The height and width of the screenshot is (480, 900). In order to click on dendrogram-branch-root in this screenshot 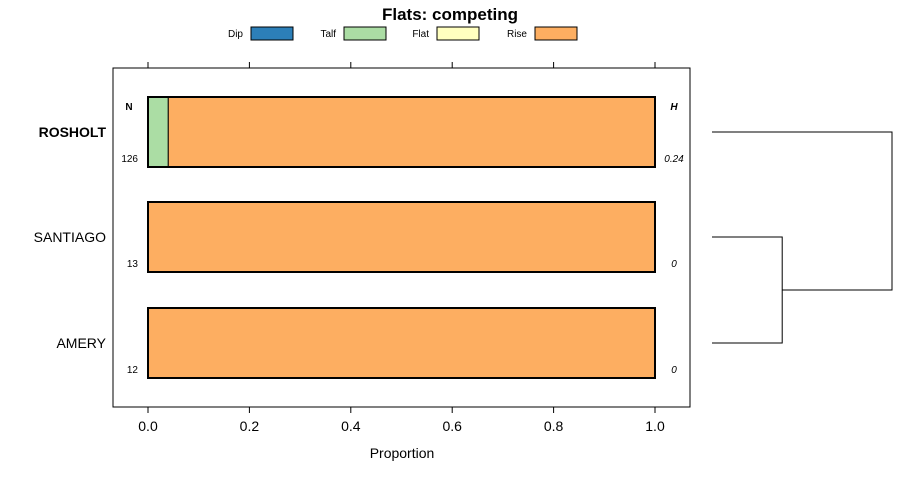, I will do `click(802, 211)`.